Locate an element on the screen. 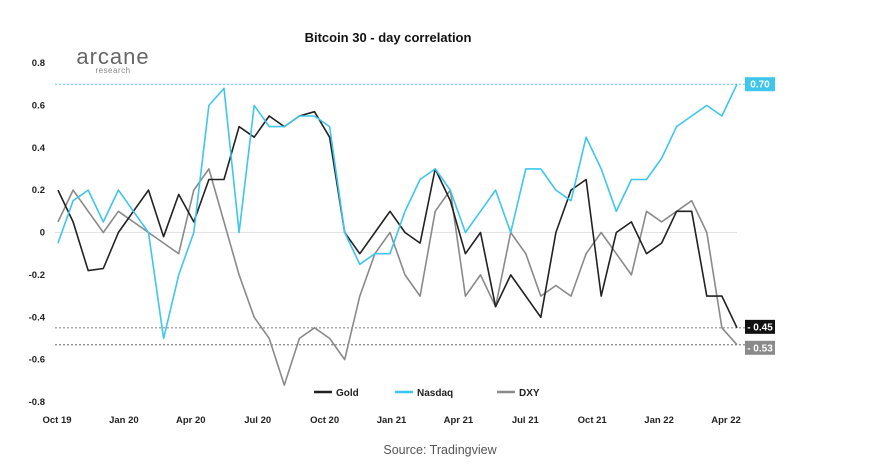  badge-nasdaq: 0.70 is located at coordinates (760, 84).